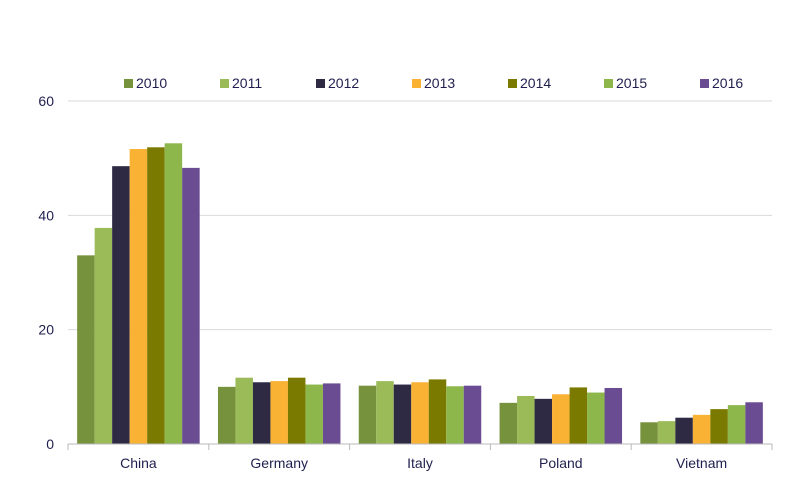 Image resolution: width=800 pixels, height=500 pixels. Describe the element at coordinates (385, 412) in the screenshot. I see `bar-italy-2011` at that location.